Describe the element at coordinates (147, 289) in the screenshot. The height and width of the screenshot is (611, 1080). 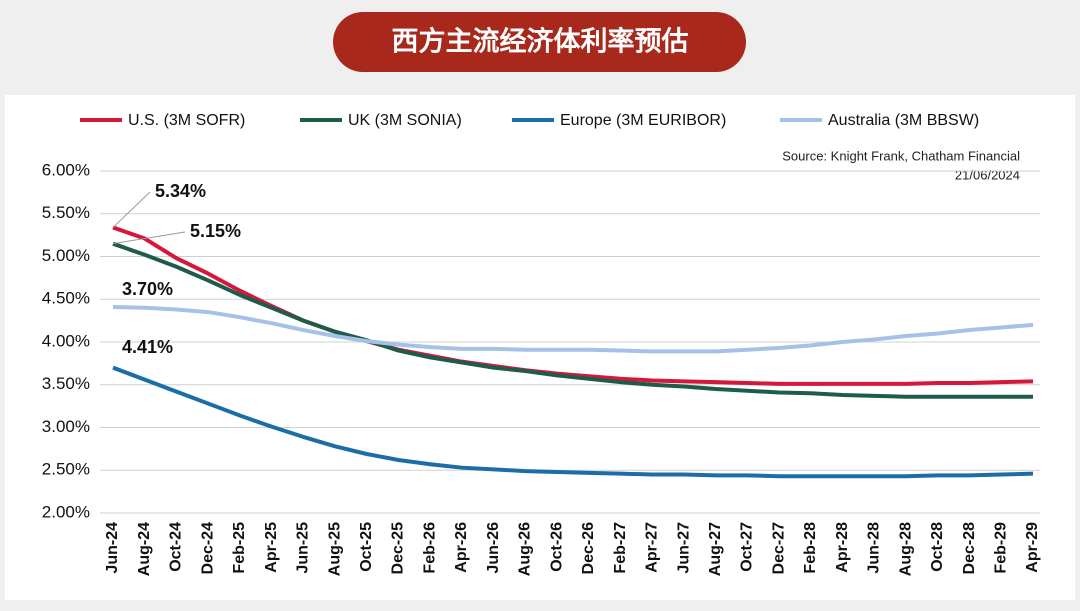
I see `data-label: 3.70%` at that location.